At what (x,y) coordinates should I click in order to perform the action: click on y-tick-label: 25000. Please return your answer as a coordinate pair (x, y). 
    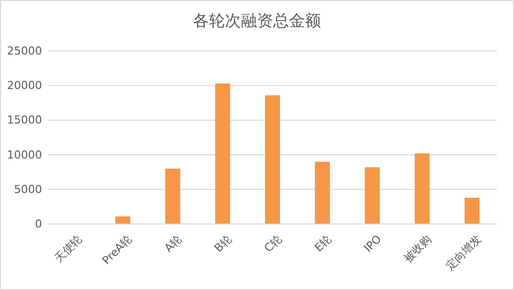
    Looking at the image, I should click on (24, 51).